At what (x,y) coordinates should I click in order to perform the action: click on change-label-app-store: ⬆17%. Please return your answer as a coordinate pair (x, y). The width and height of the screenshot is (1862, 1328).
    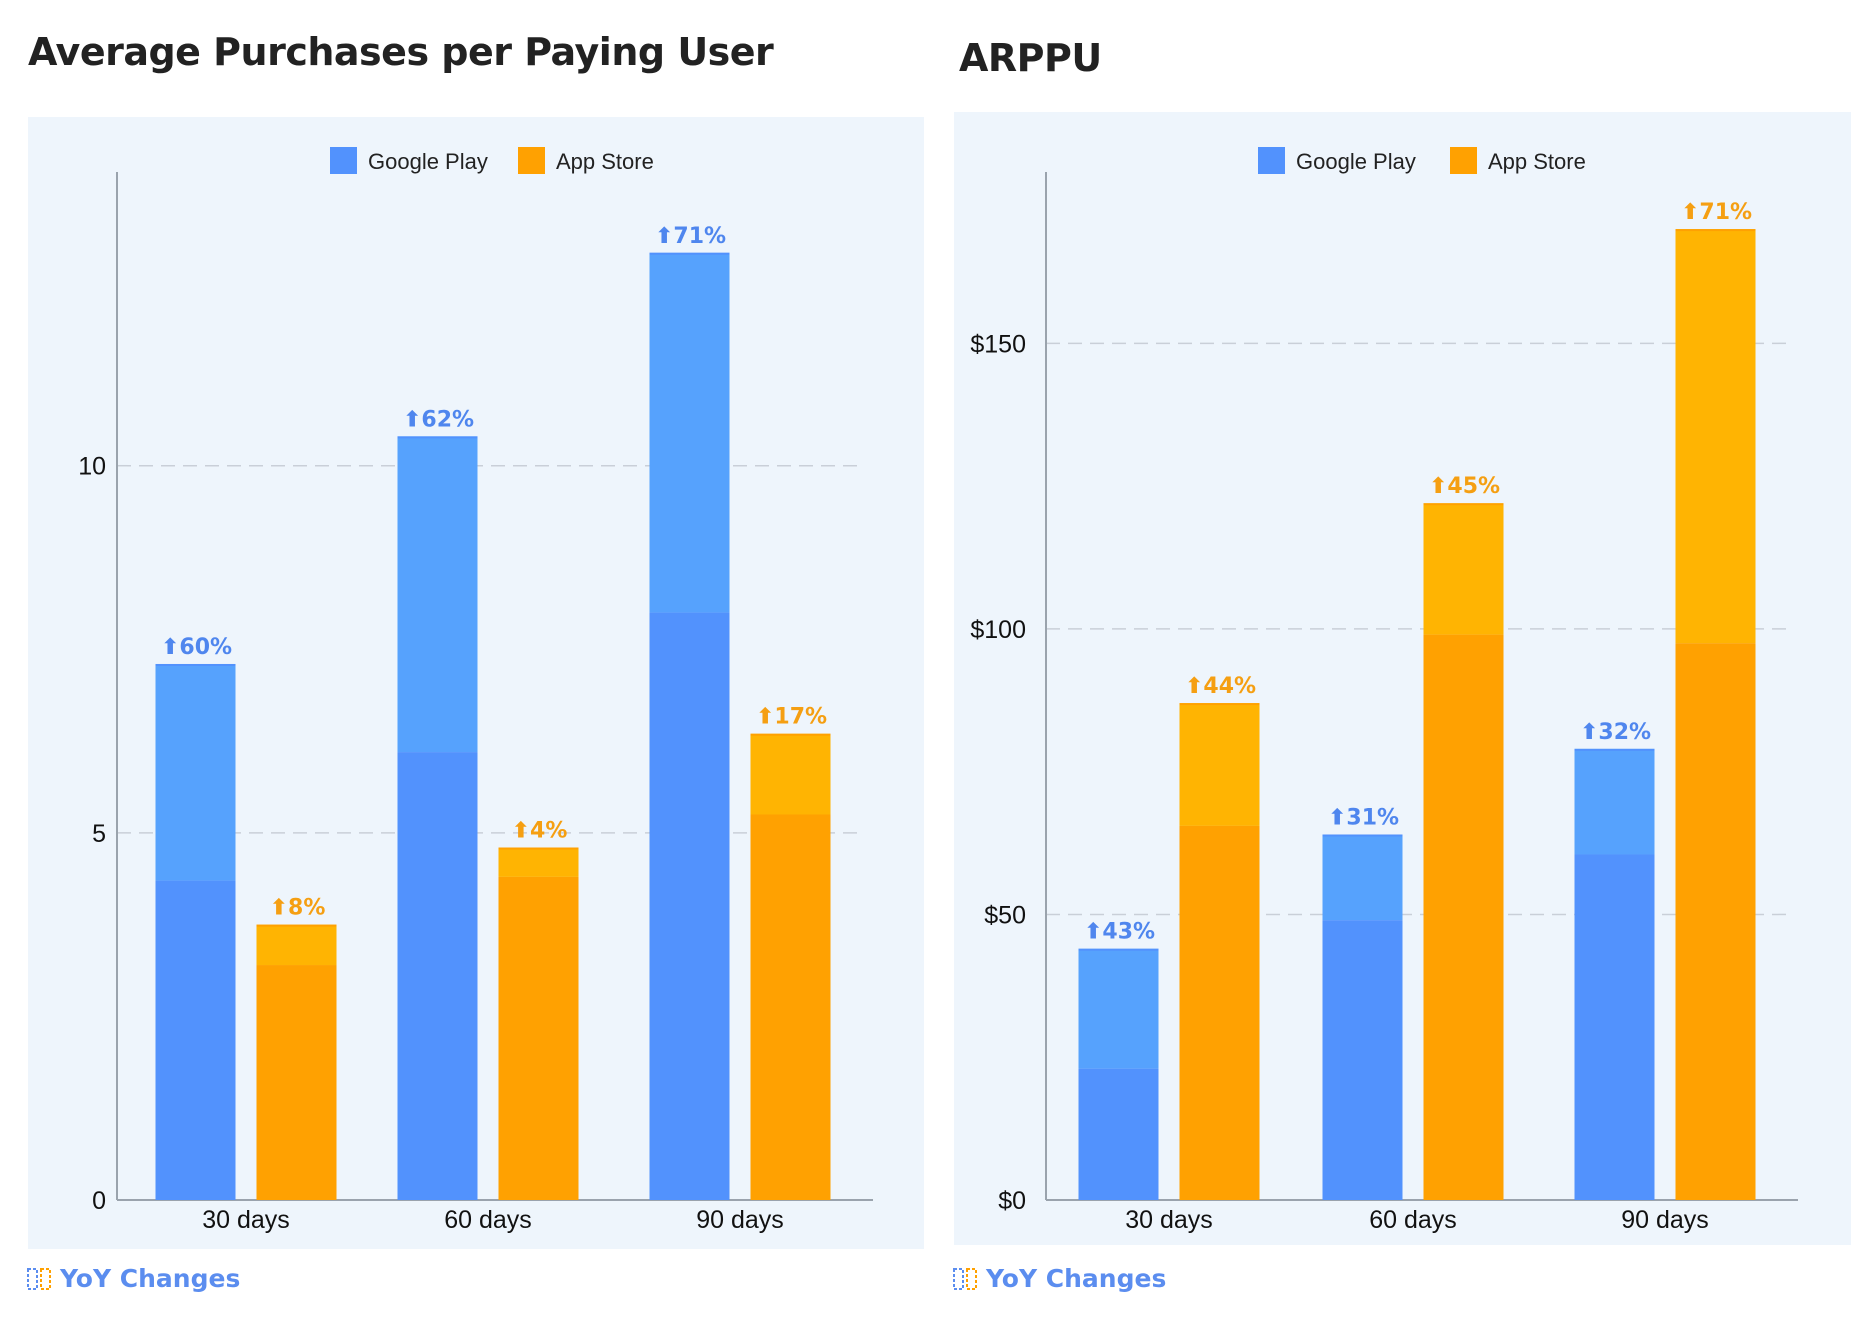
    Looking at the image, I should click on (791, 717).